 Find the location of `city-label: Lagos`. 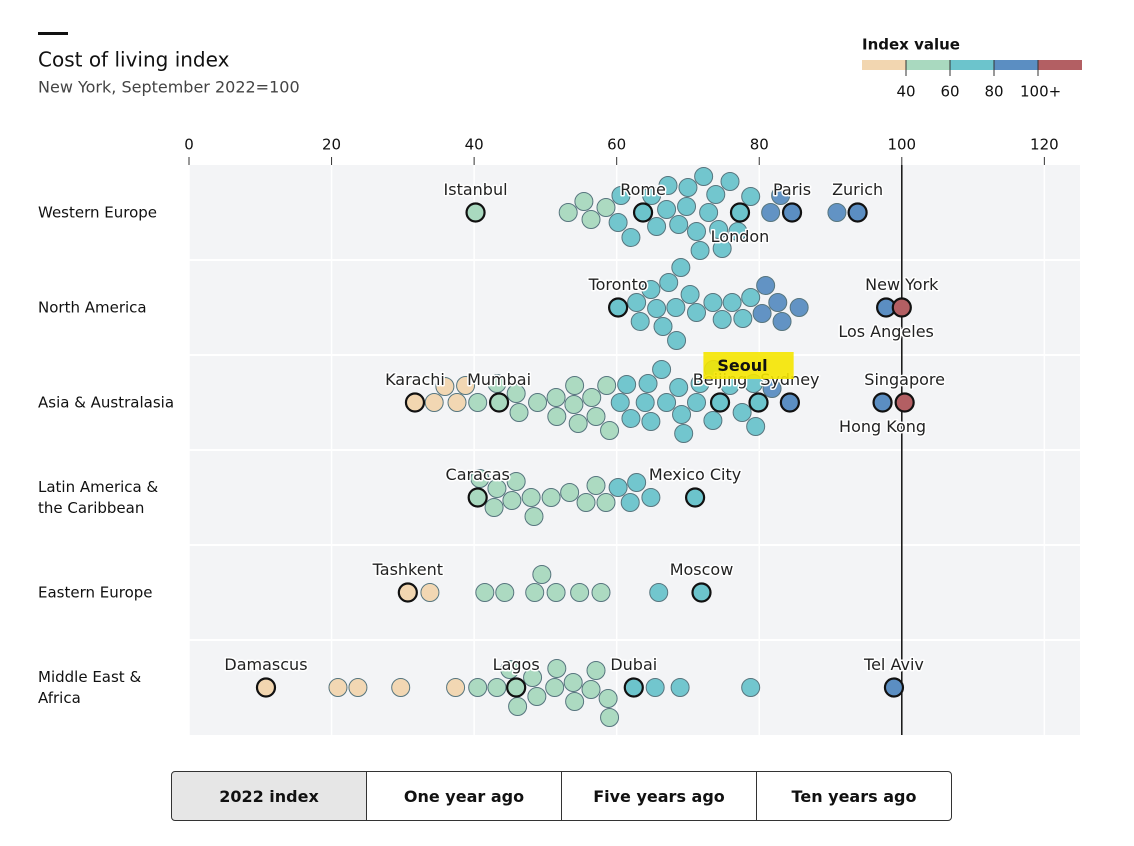

city-label: Lagos is located at coordinates (516, 664).